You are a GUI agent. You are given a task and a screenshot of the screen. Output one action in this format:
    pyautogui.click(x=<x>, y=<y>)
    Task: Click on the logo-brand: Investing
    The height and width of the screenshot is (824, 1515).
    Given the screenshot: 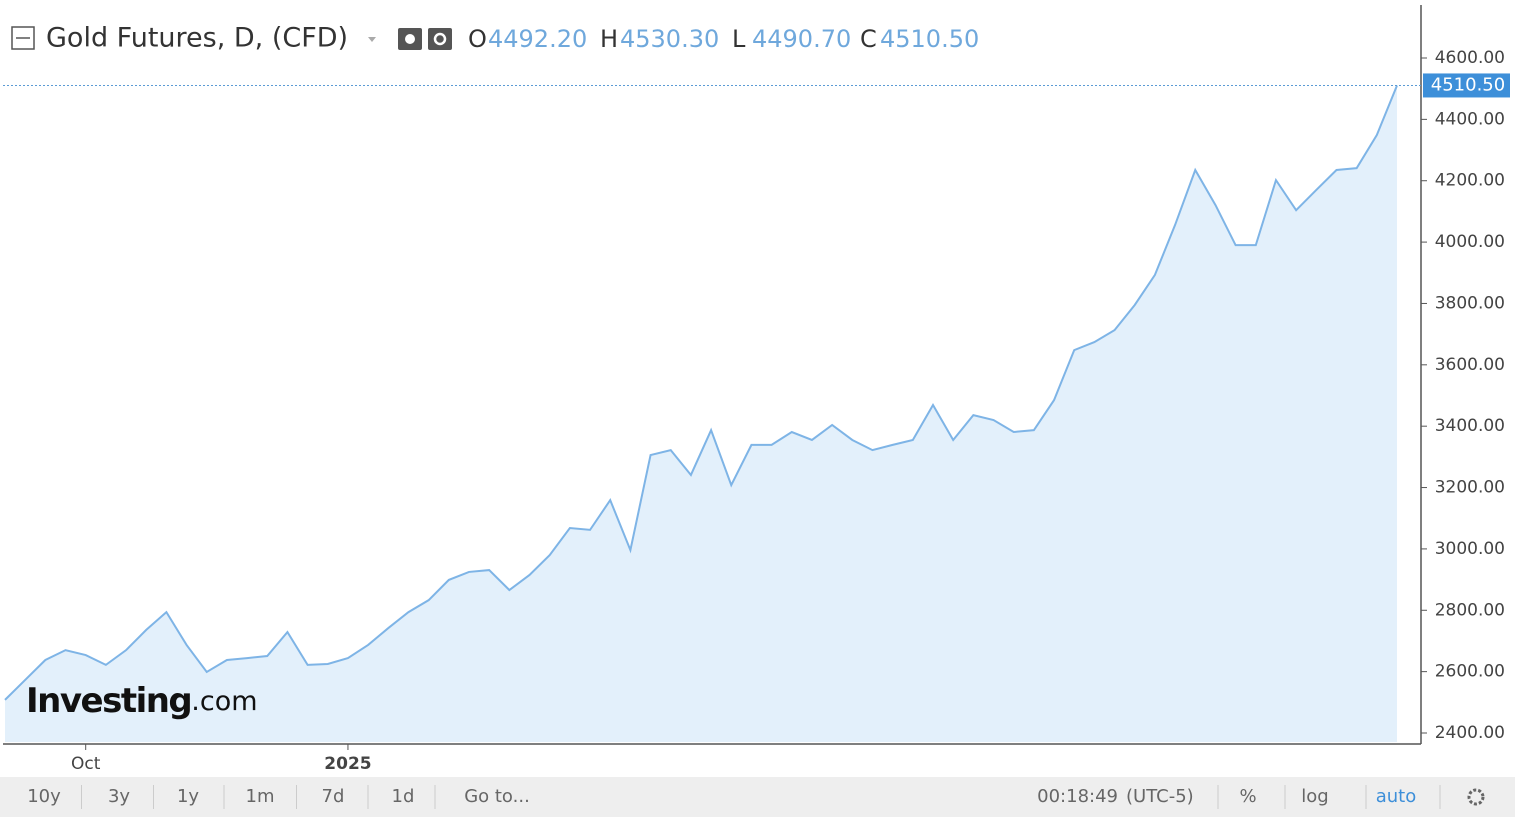 What is the action you would take?
    pyautogui.click(x=108, y=701)
    